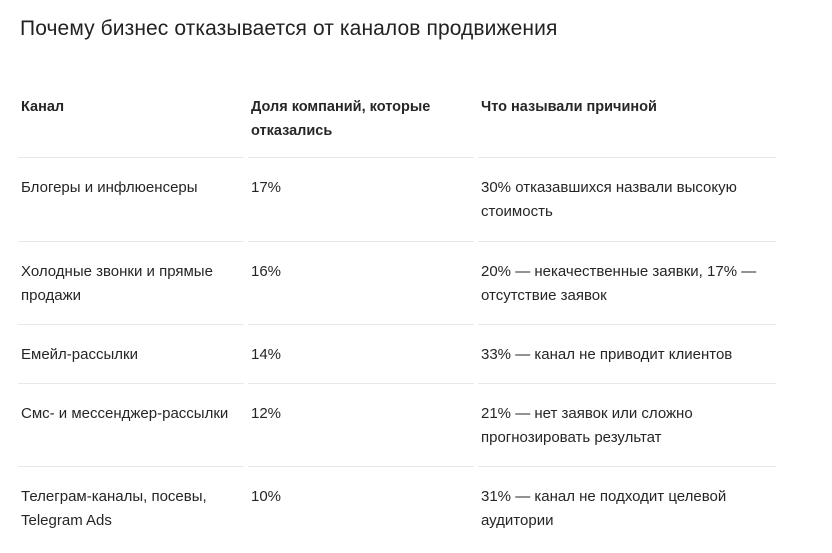 Image resolution: width=832 pixels, height=553 pixels. I want to click on header-share: Доля компаний, которые отказались, so click(361, 121).